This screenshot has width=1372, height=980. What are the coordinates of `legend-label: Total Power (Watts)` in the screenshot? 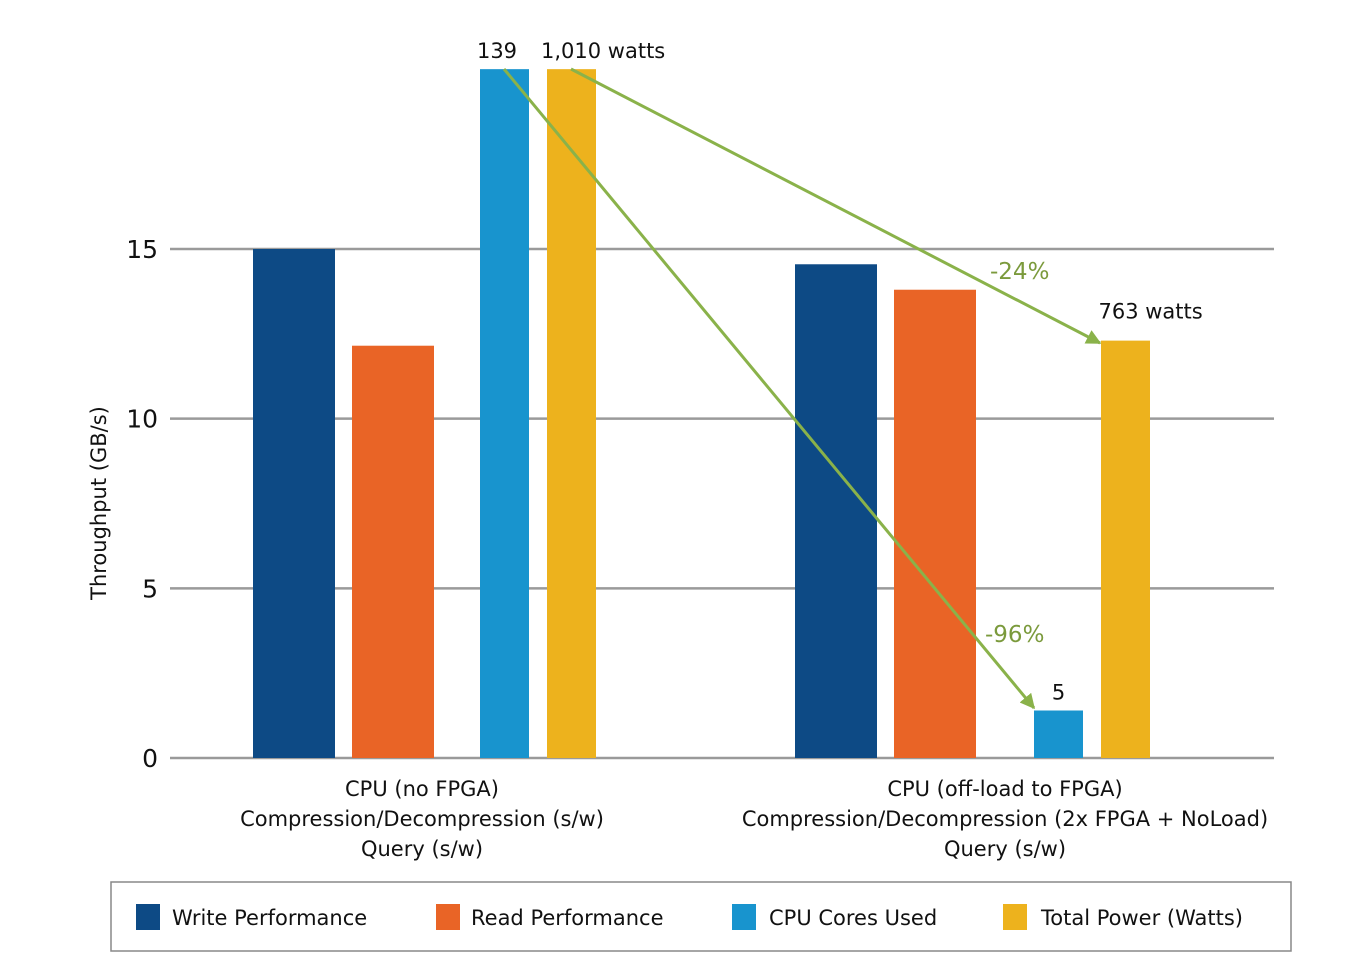 It's located at (1141, 918).